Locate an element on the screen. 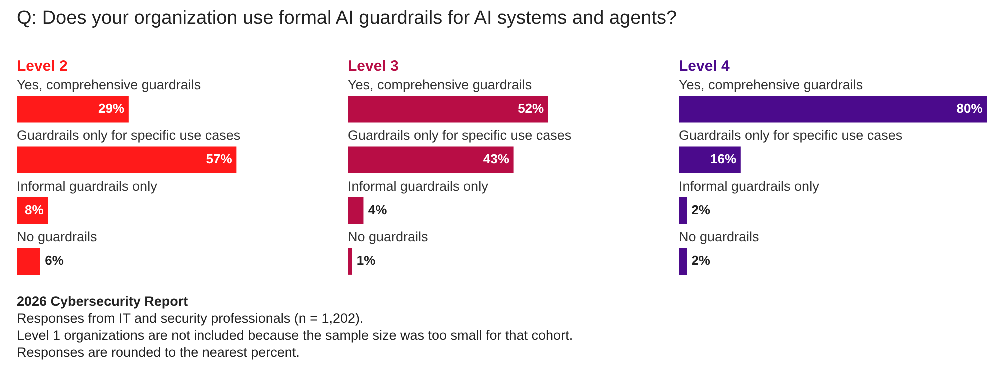 The height and width of the screenshot is (381, 1000). text: Q: Does your organization use formal AI guardrails for AI systems and agents? is located at coordinates (347, 19).